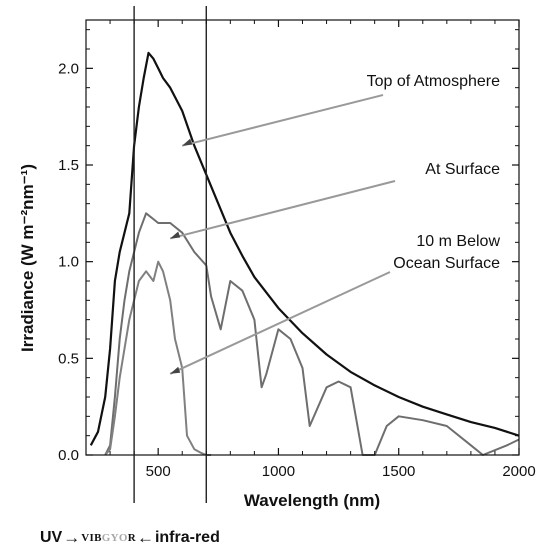 This screenshot has width=550, height=552. Describe the element at coordinates (123, 538) in the screenshot. I see `vibgyor-letter: O` at that location.